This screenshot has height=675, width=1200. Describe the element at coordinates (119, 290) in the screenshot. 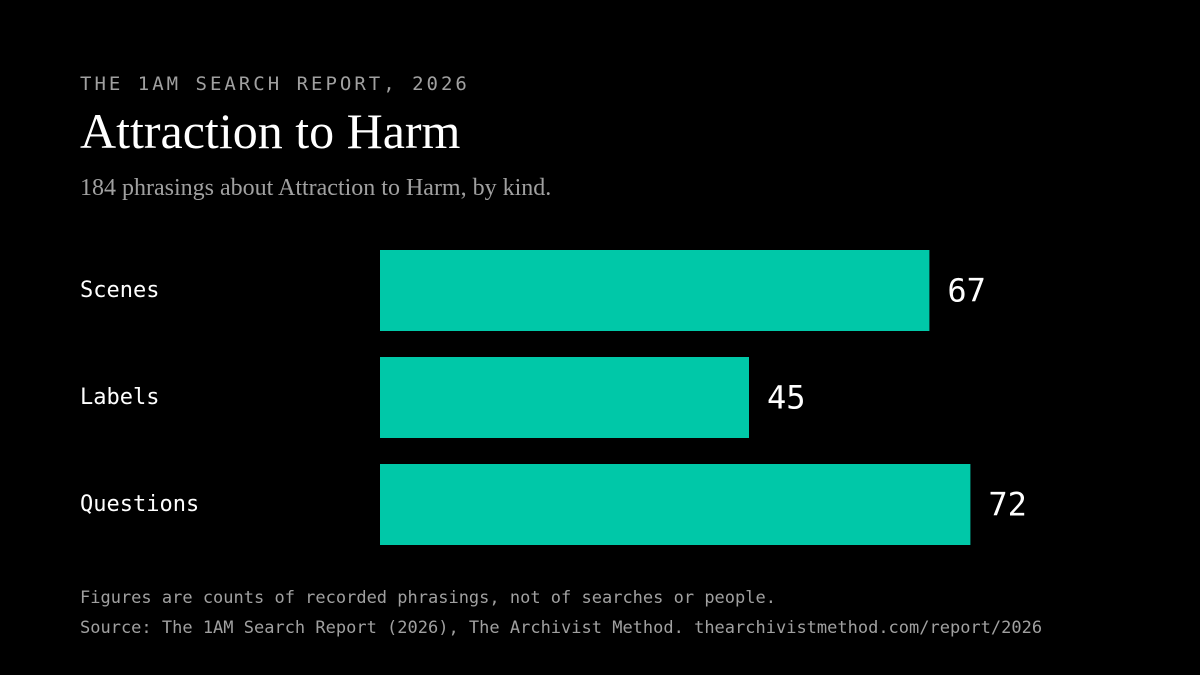

I see `category-label-scenes: Scenes` at that location.